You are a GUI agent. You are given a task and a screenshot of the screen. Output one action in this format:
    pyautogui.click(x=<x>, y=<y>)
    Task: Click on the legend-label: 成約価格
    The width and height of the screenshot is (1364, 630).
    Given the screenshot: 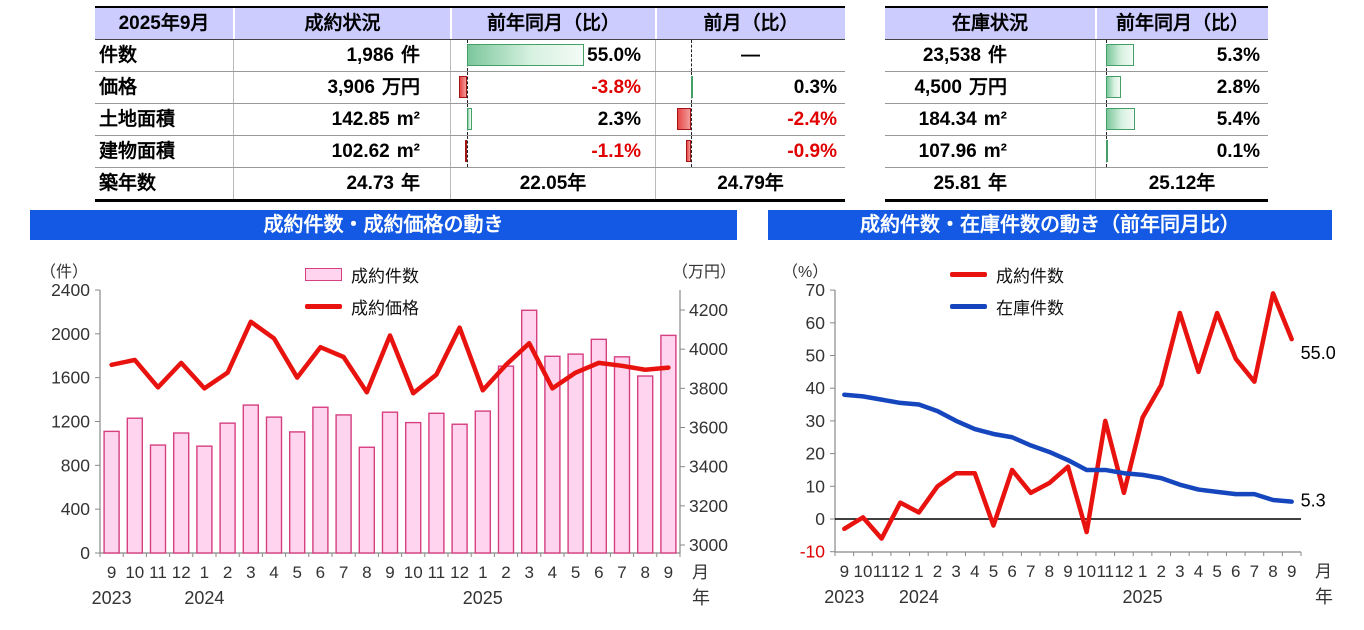 What is the action you would take?
    pyautogui.click(x=385, y=308)
    